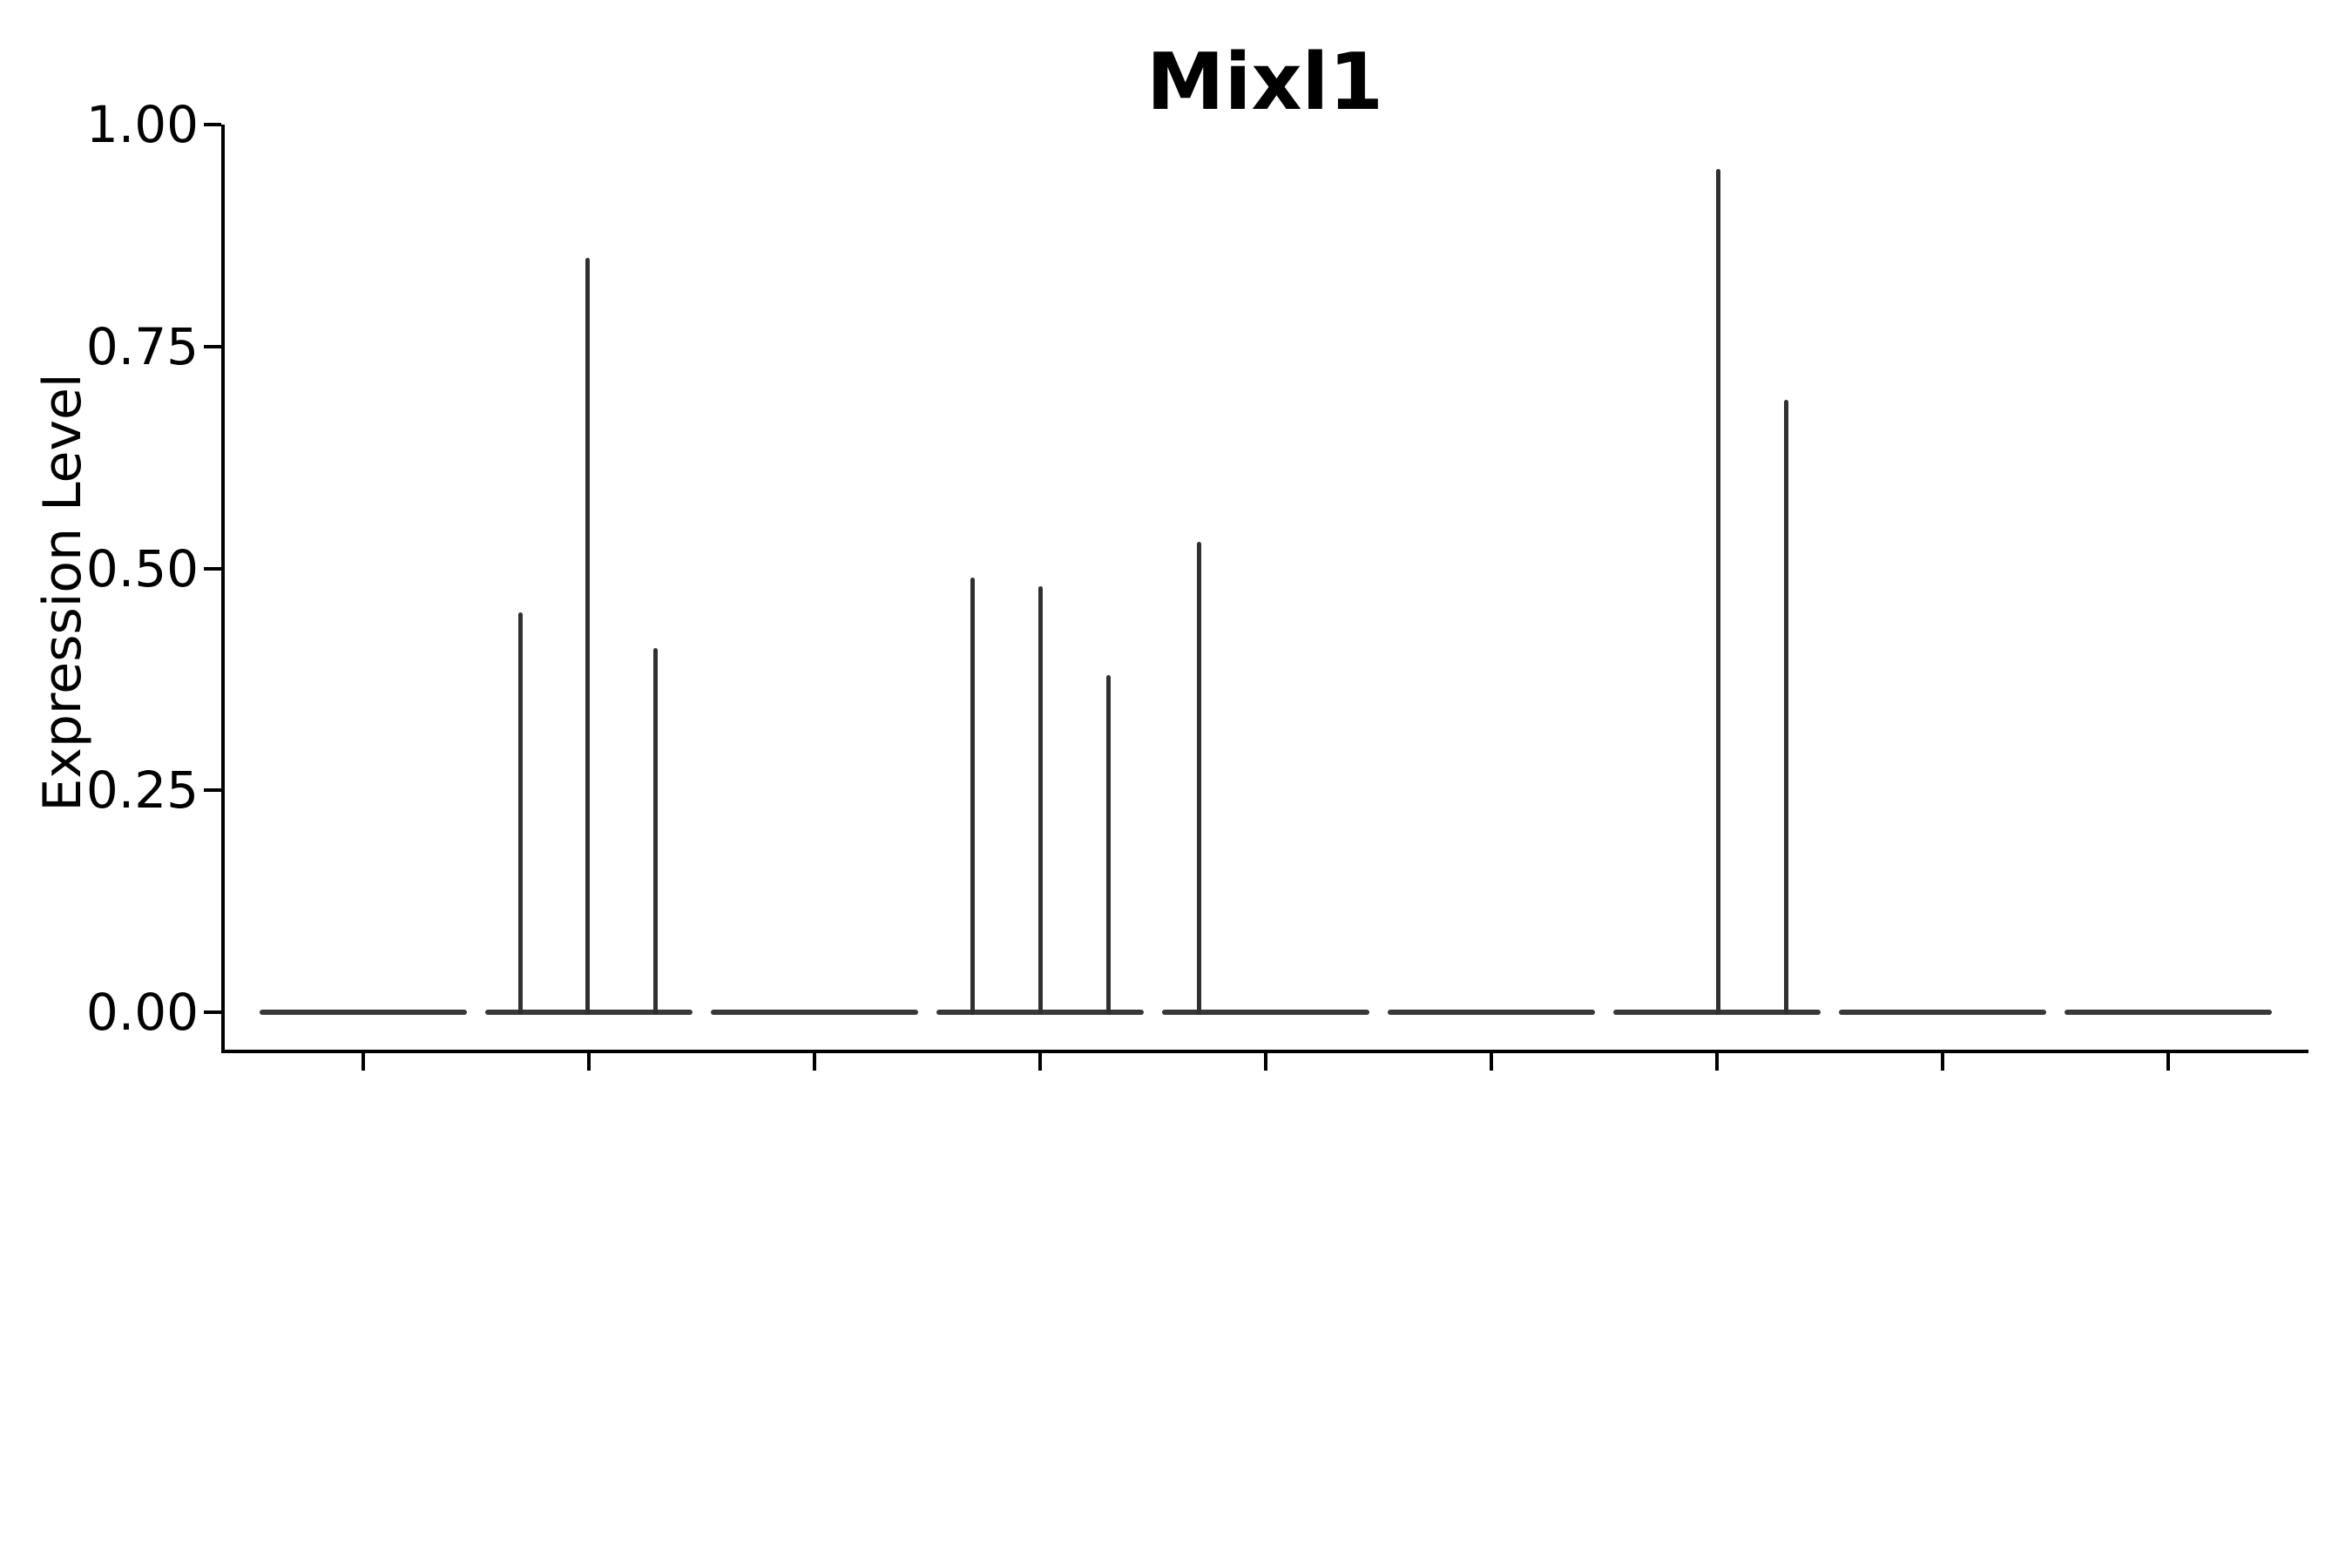 The width and height of the screenshot is (2352, 1568). Describe the element at coordinates (142, 346) in the screenshot. I see `y-axis-tick-label: 0.75` at that location.